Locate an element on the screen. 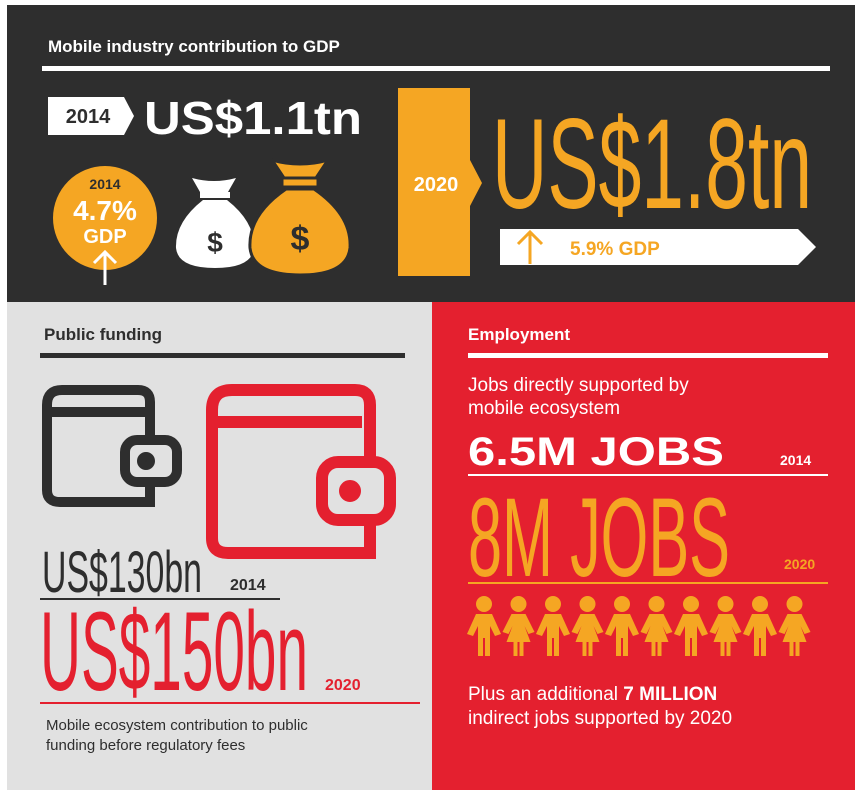  jobs-year: 2014 is located at coordinates (795, 460).